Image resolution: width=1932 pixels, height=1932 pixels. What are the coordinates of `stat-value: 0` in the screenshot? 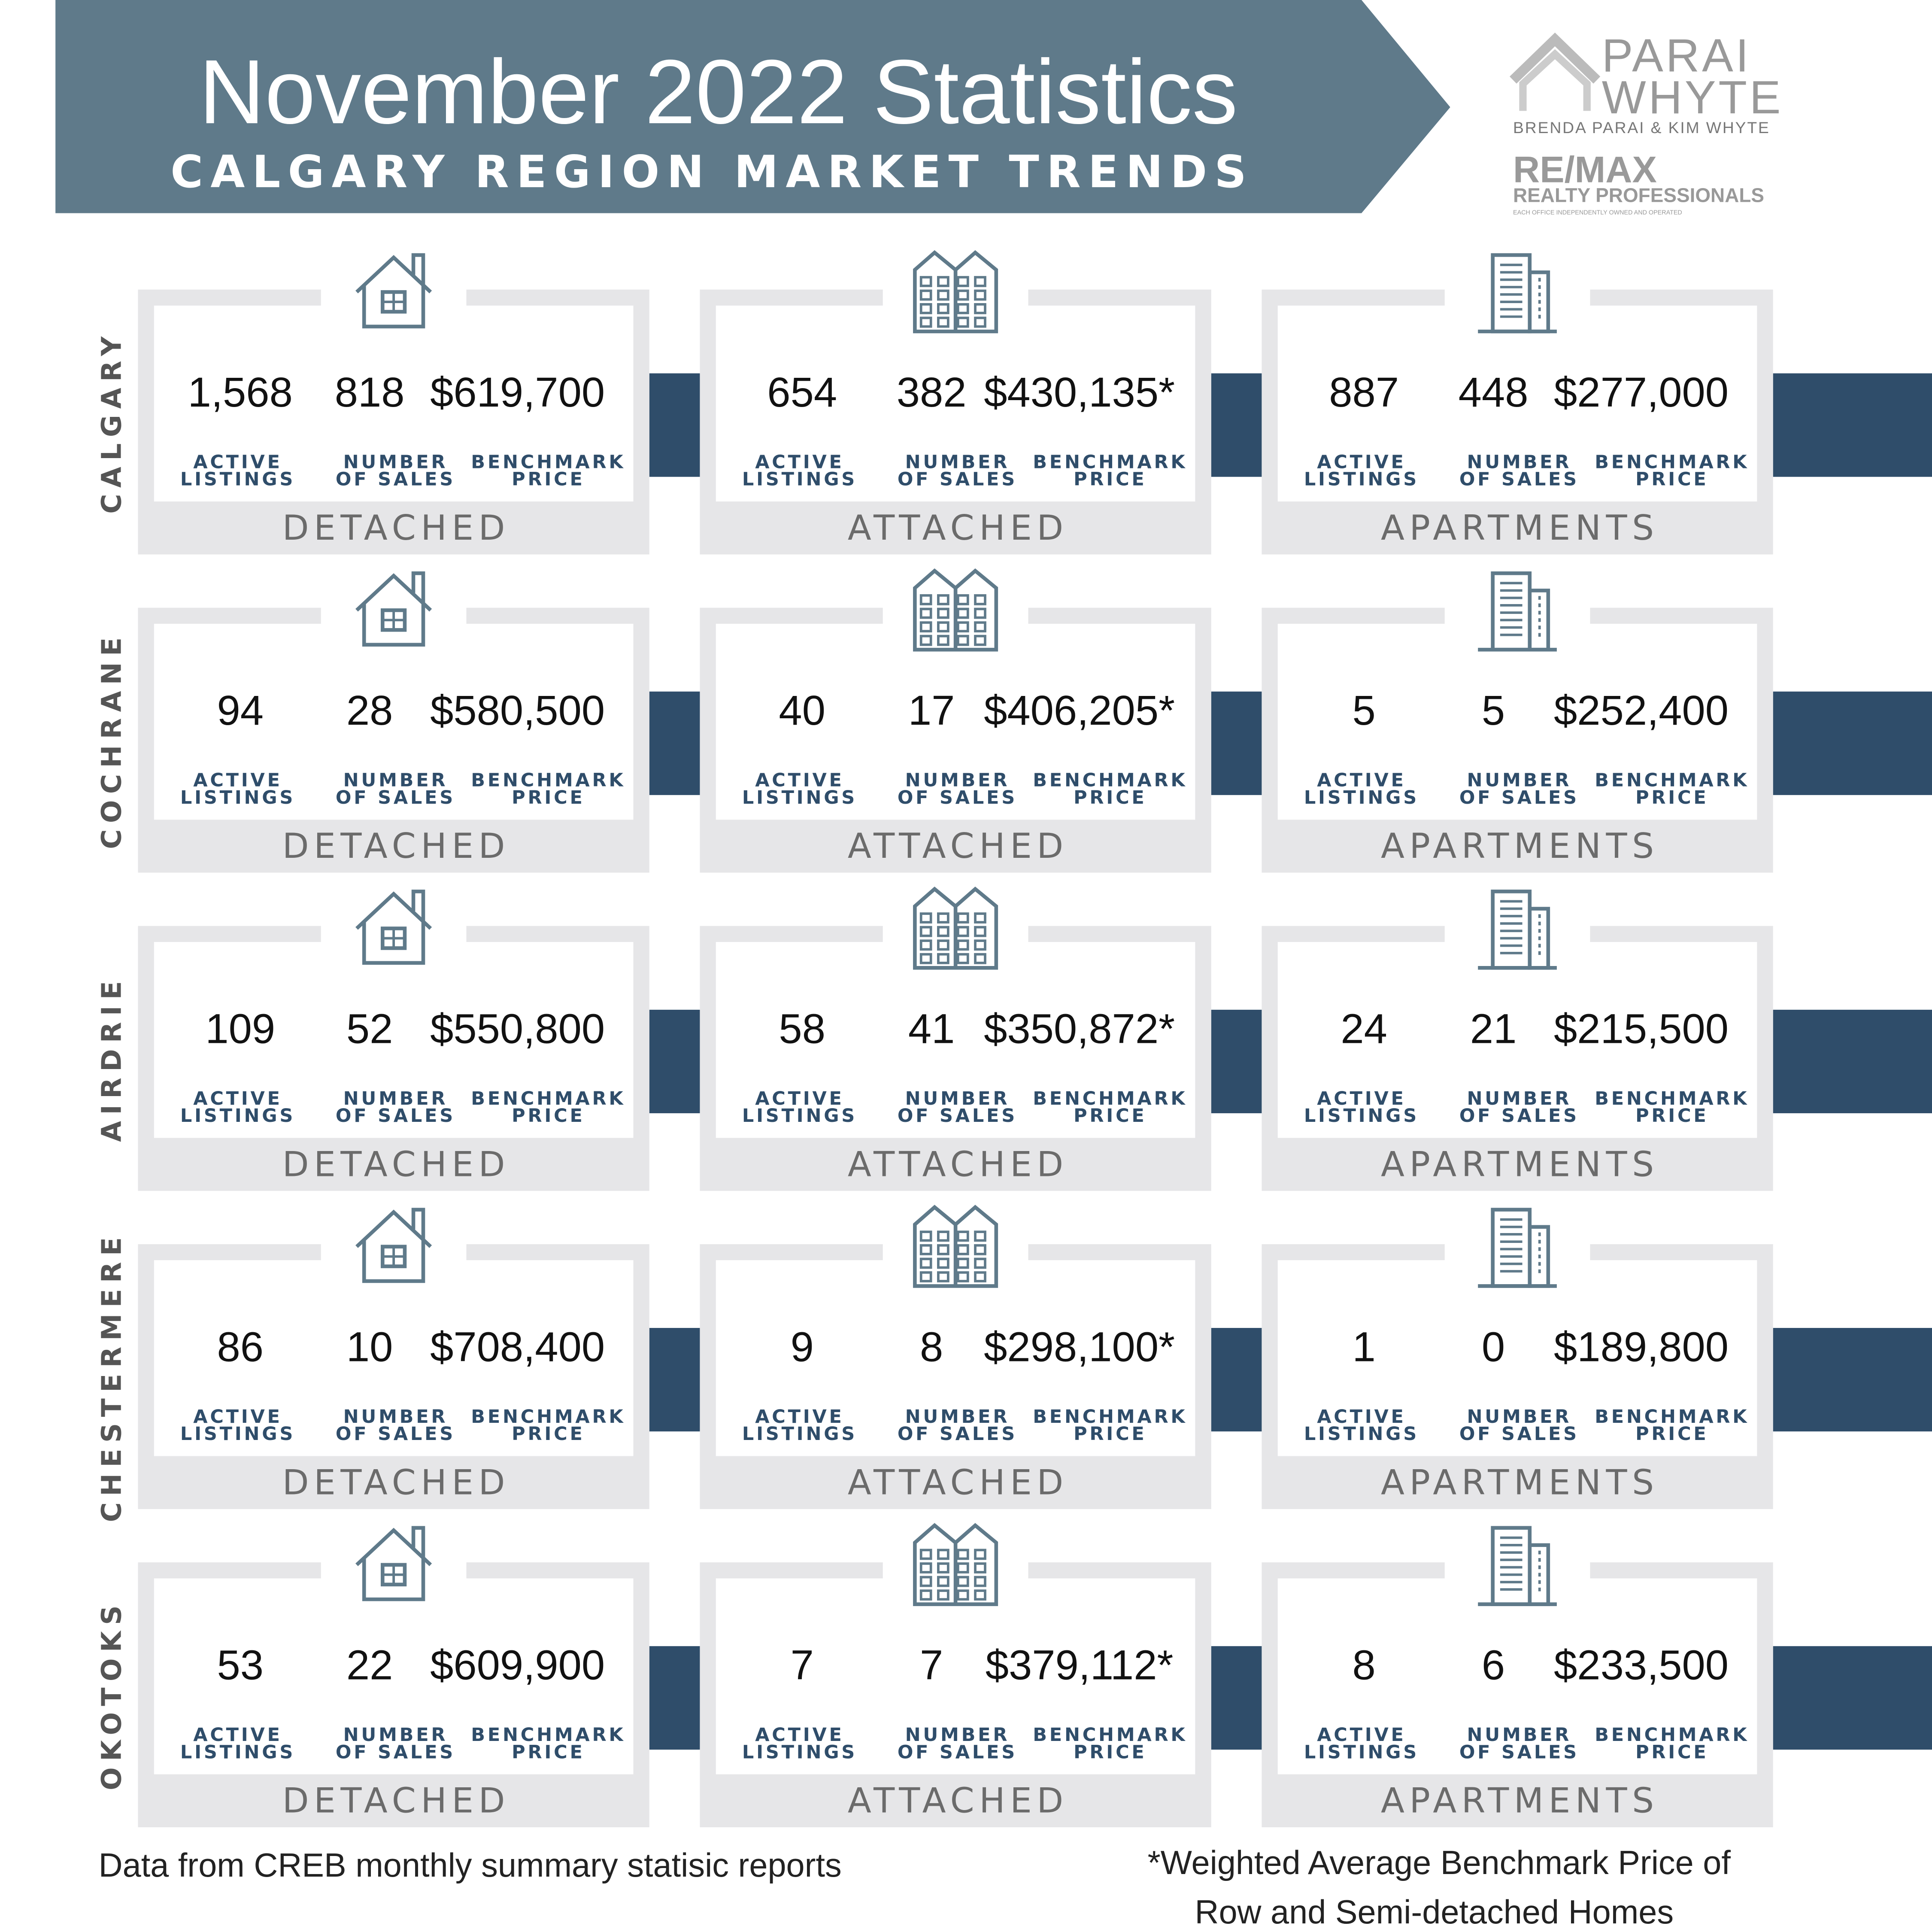 It's located at (1493, 1347).